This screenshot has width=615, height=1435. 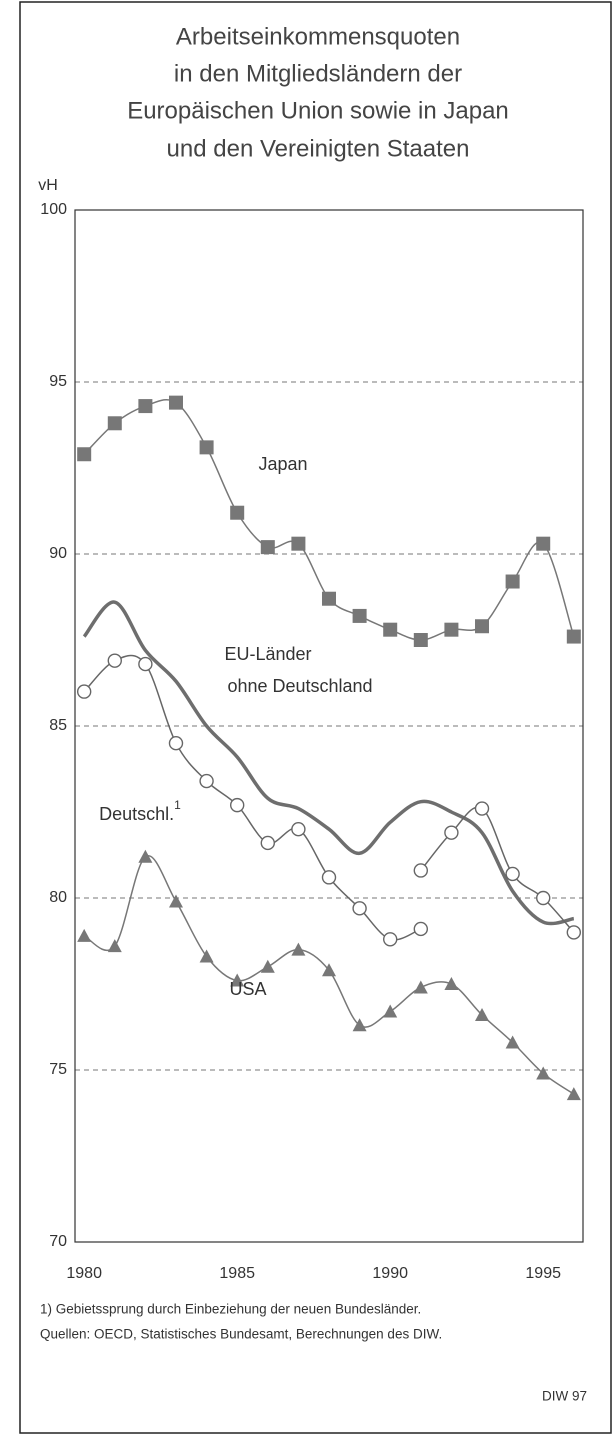 What do you see at coordinates (58, 381) in the screenshot?
I see `y-tick-label: 95` at bounding box center [58, 381].